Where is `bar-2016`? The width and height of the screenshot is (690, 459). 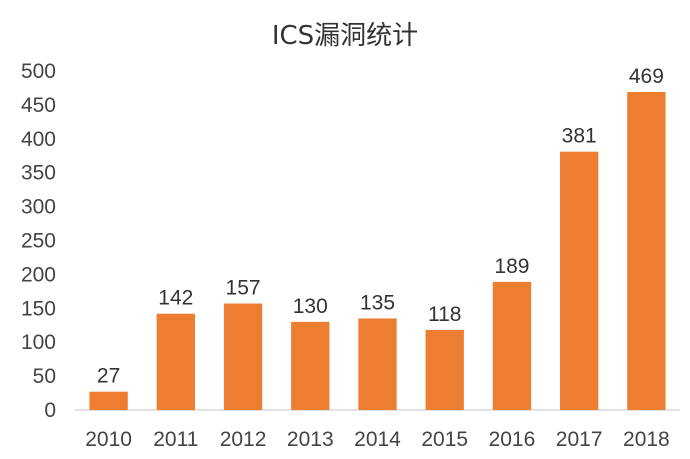 bar-2016 is located at coordinates (512, 345).